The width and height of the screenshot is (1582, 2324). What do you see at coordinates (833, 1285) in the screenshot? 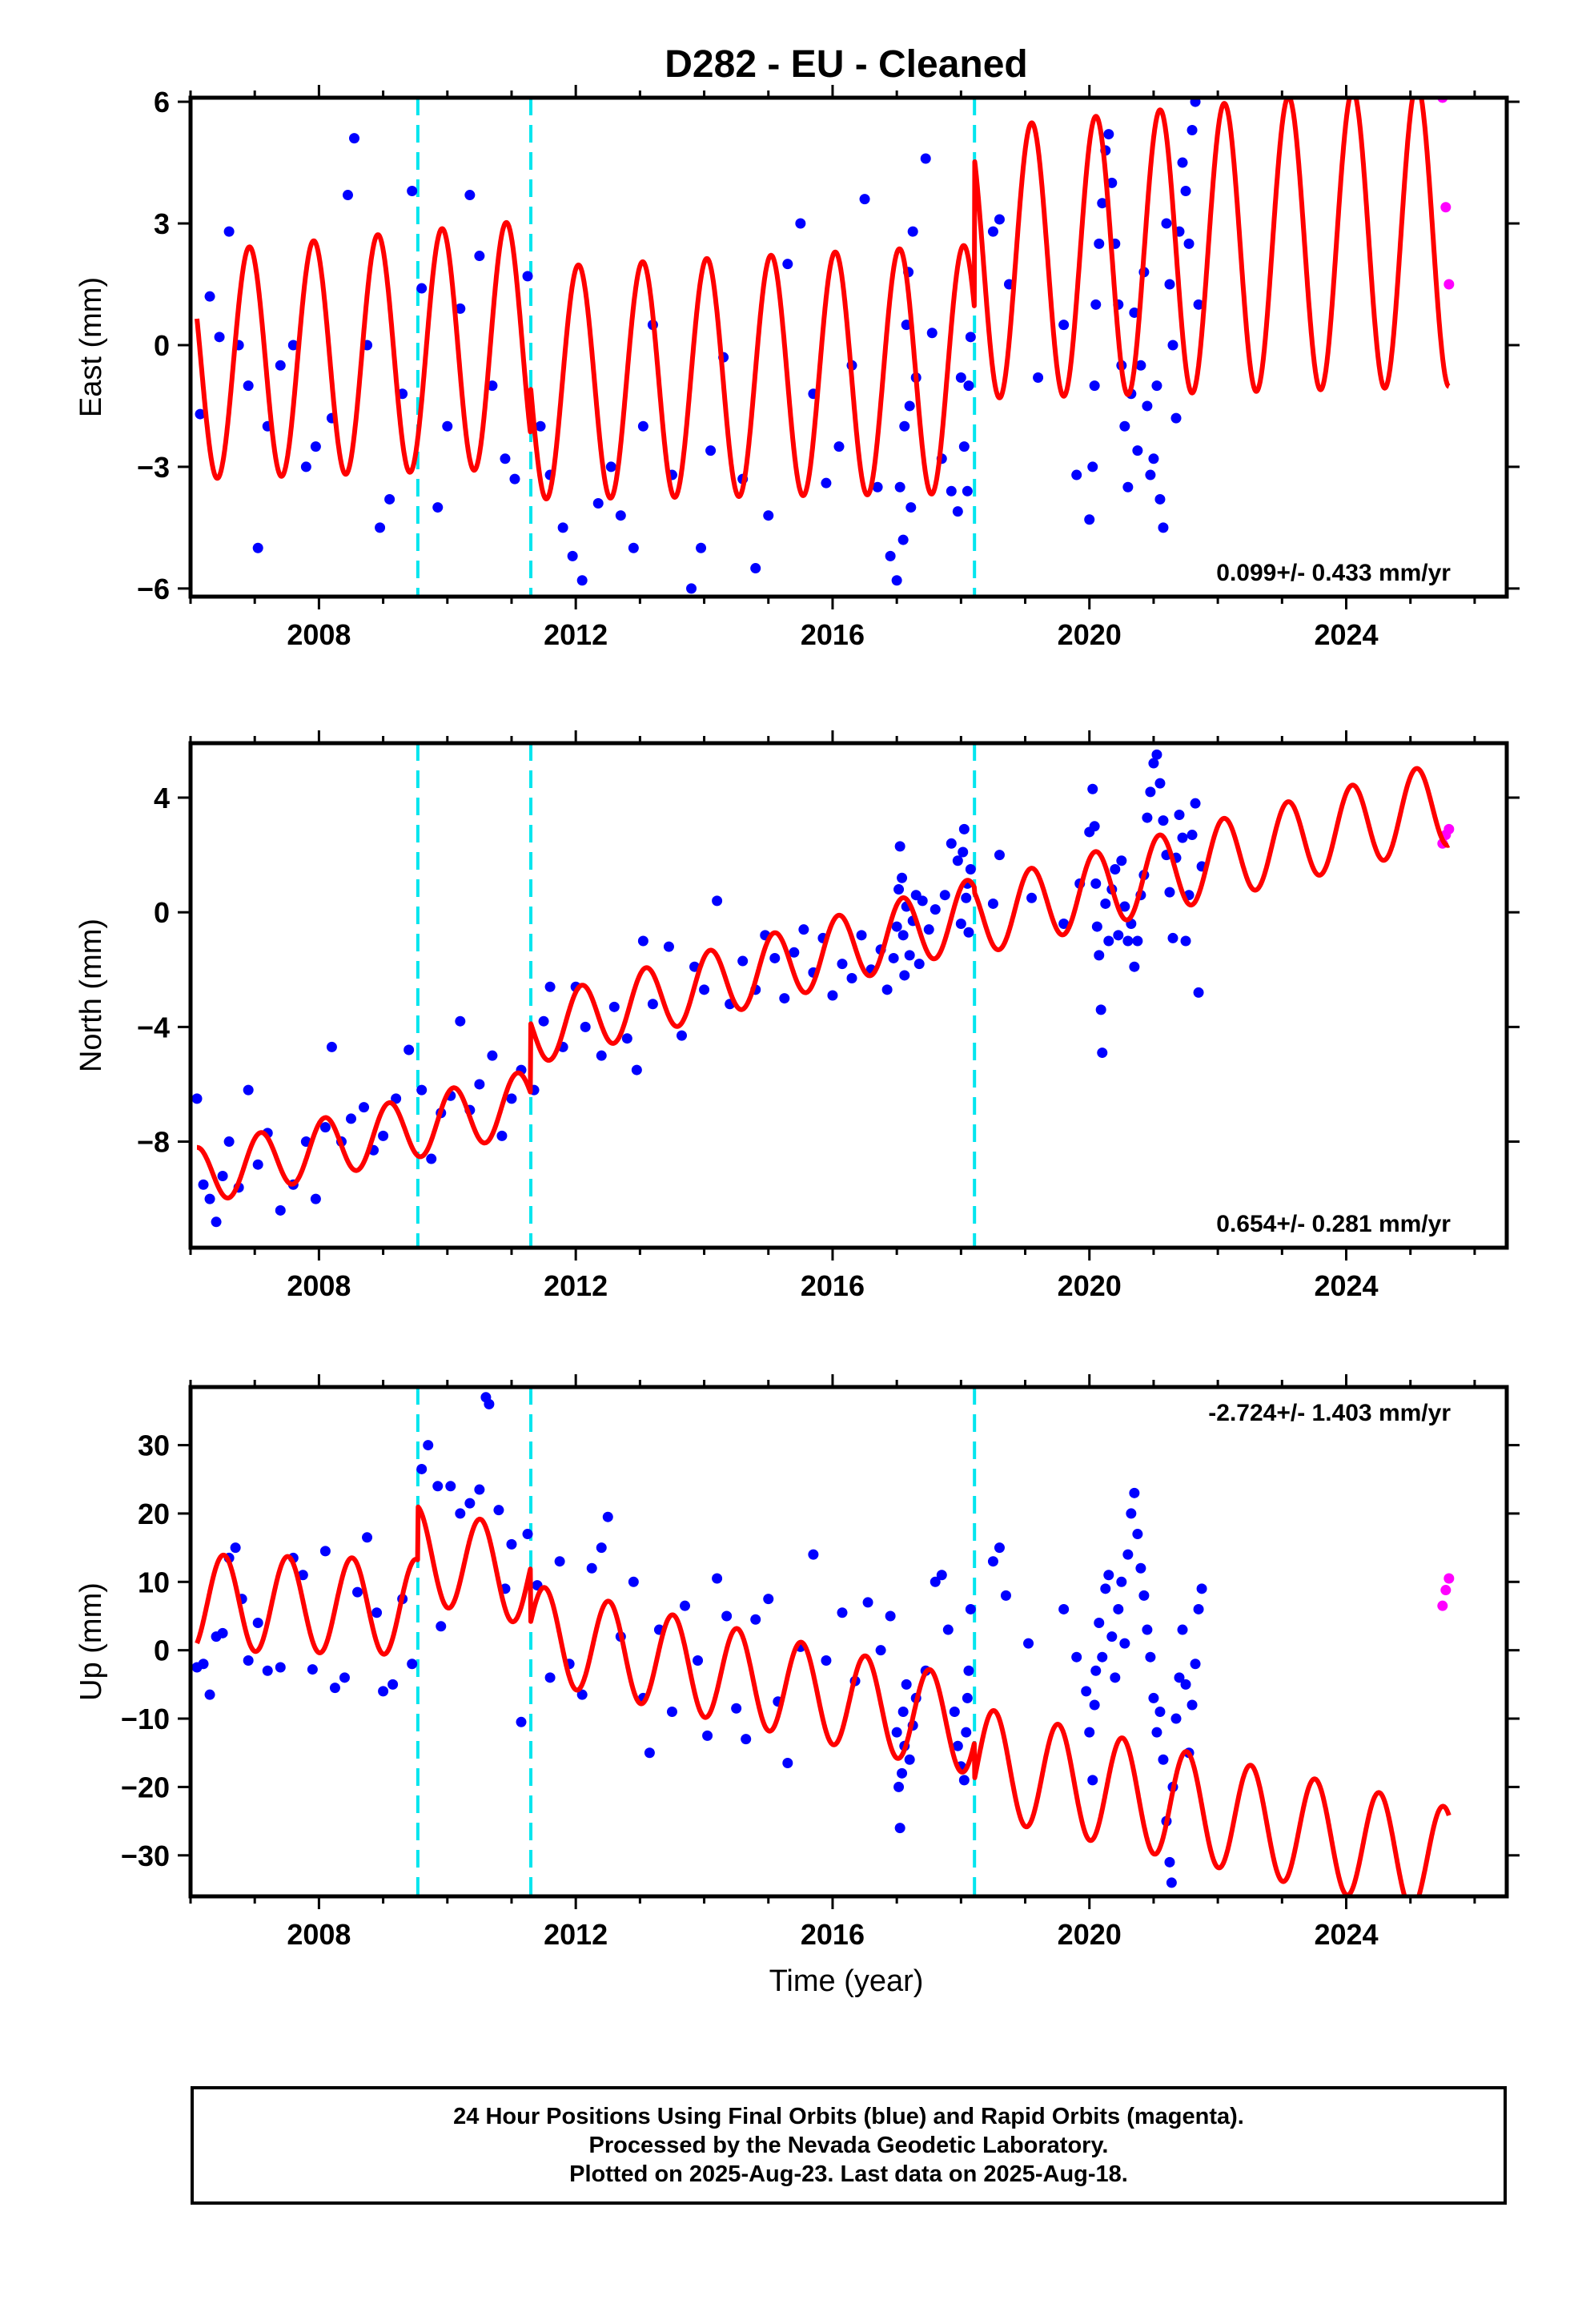
I see `x-tick-label: 2016` at bounding box center [833, 1285].